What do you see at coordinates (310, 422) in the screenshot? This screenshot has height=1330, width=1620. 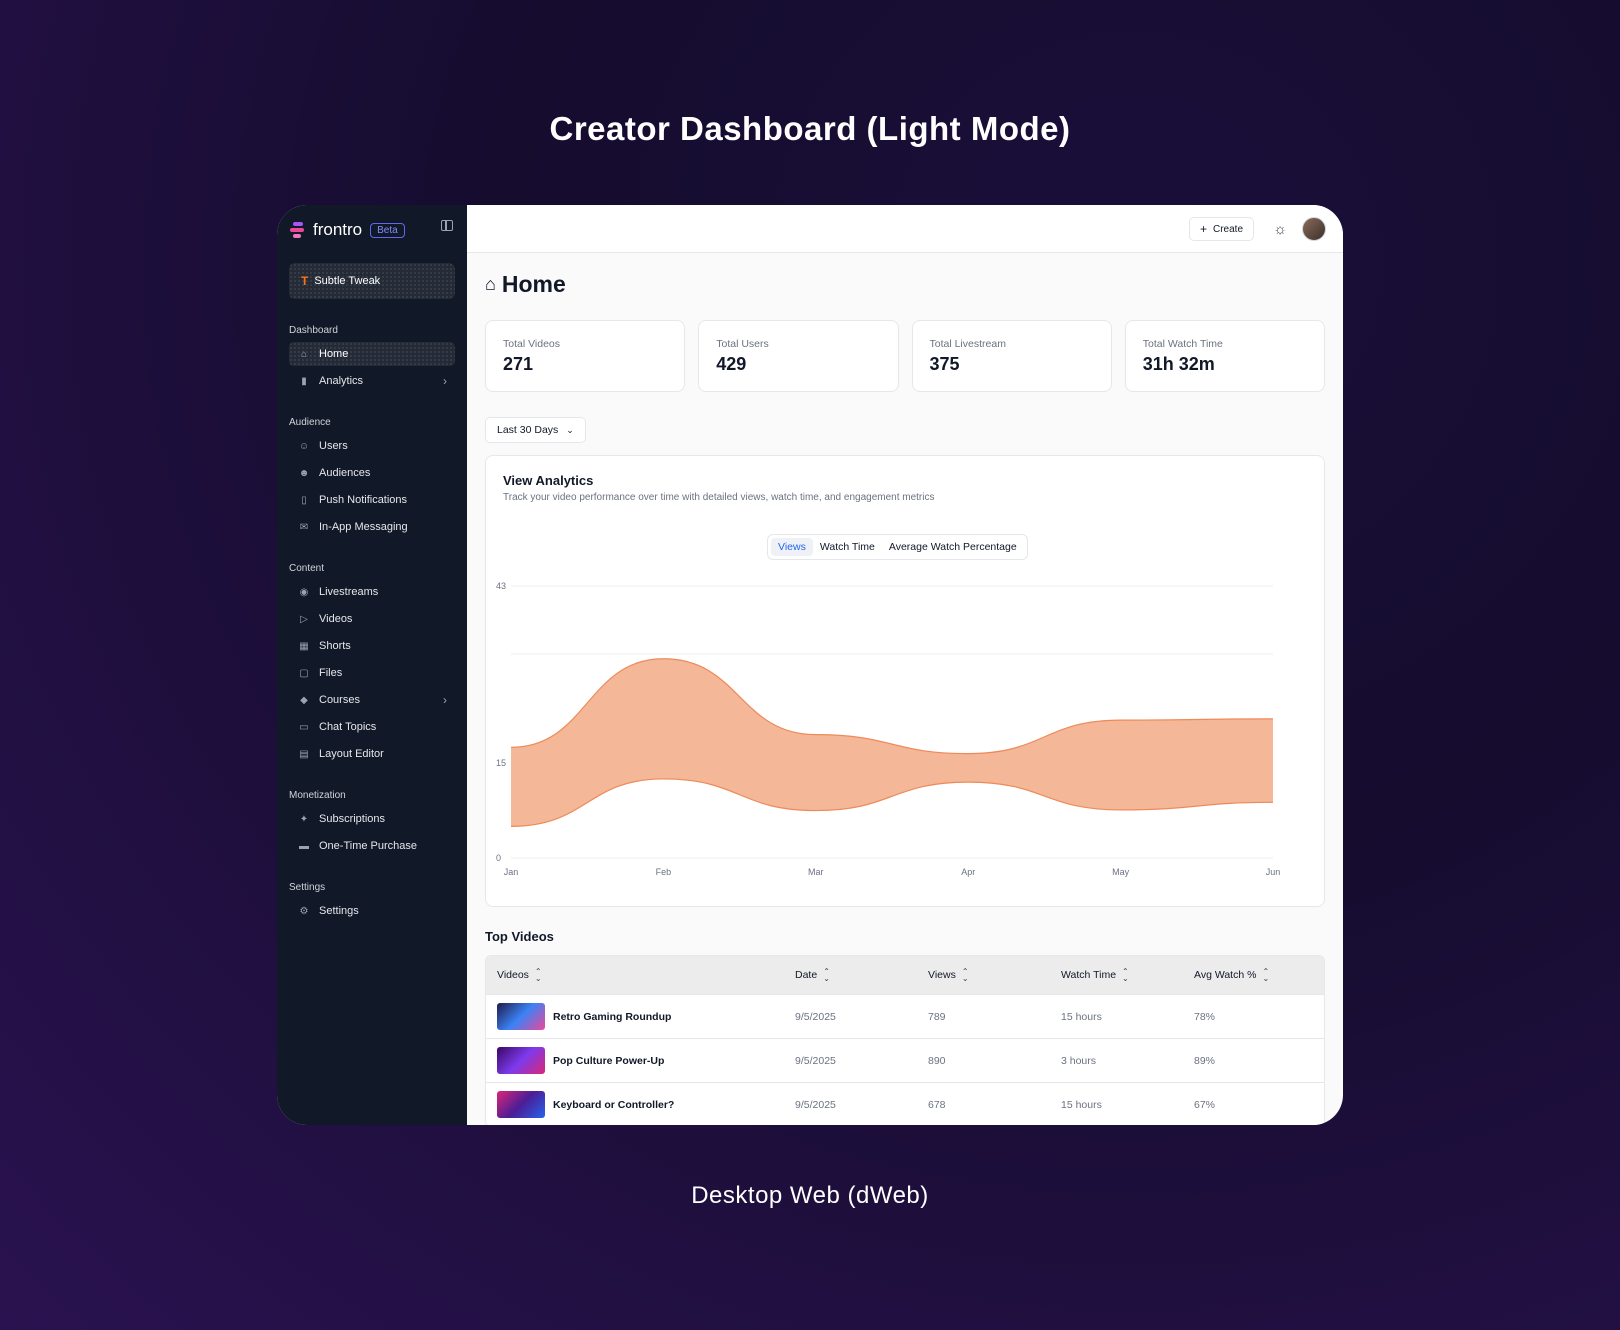 I see `sidebar-section-label: Audience` at bounding box center [310, 422].